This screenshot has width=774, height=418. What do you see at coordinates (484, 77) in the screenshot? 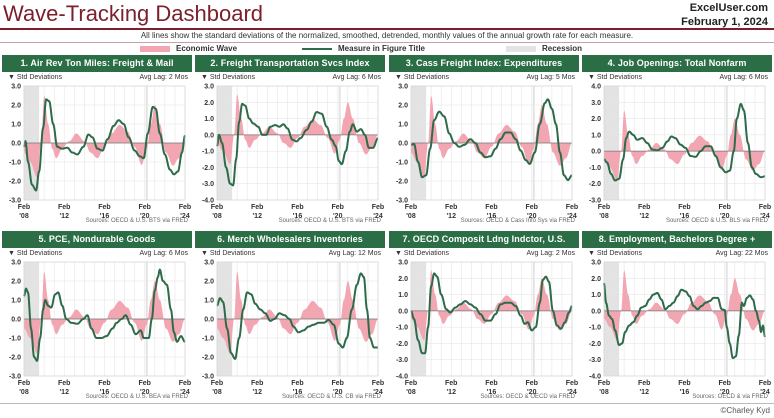
I see `chart-meta: ▼ Std Deviations Avg Lag: 5 Mos` at bounding box center [484, 77].